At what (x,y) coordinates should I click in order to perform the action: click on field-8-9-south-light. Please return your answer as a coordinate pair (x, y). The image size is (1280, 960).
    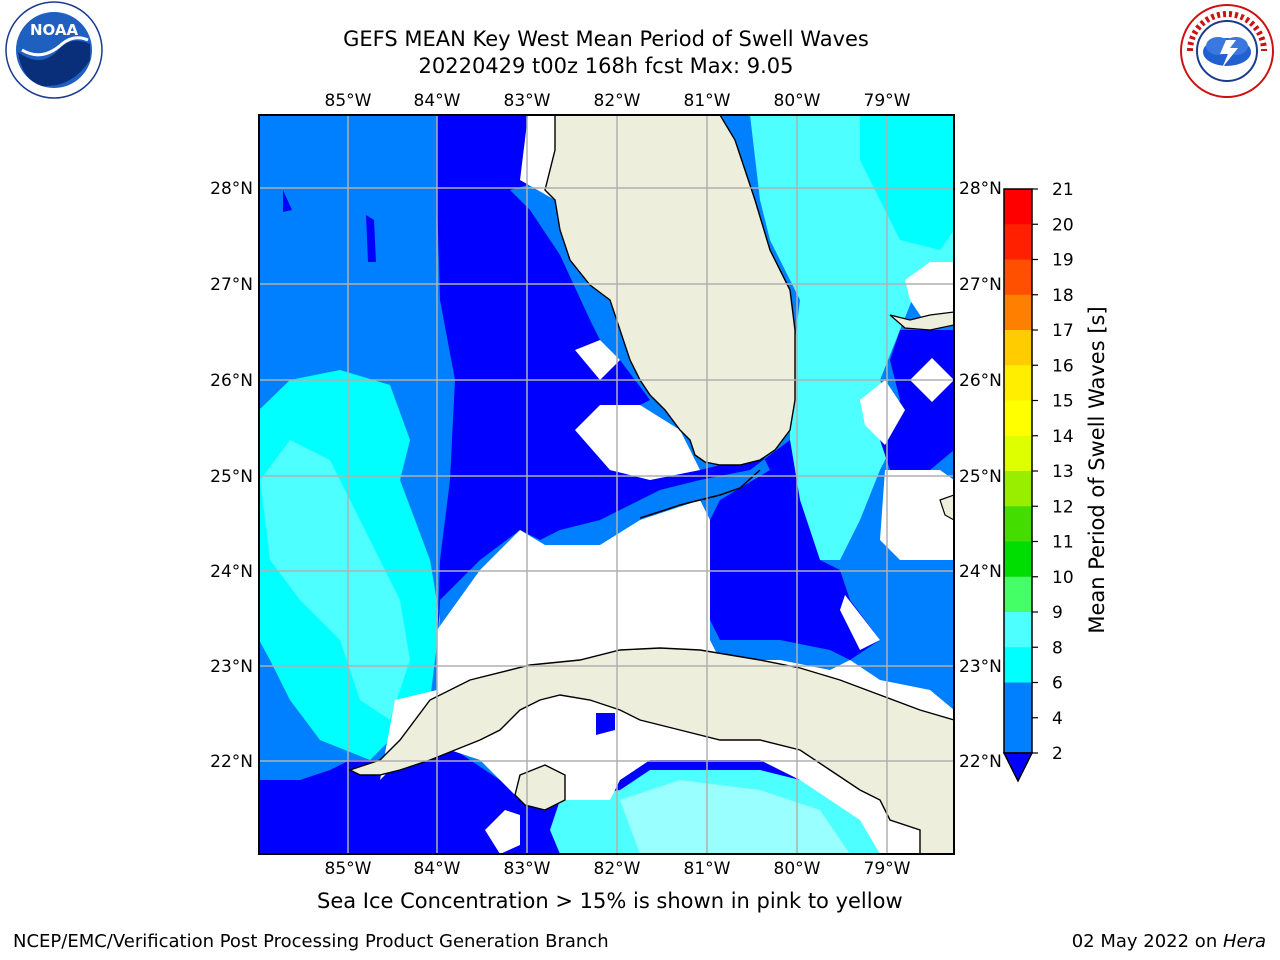
    Looking at the image, I should click on (735, 817).